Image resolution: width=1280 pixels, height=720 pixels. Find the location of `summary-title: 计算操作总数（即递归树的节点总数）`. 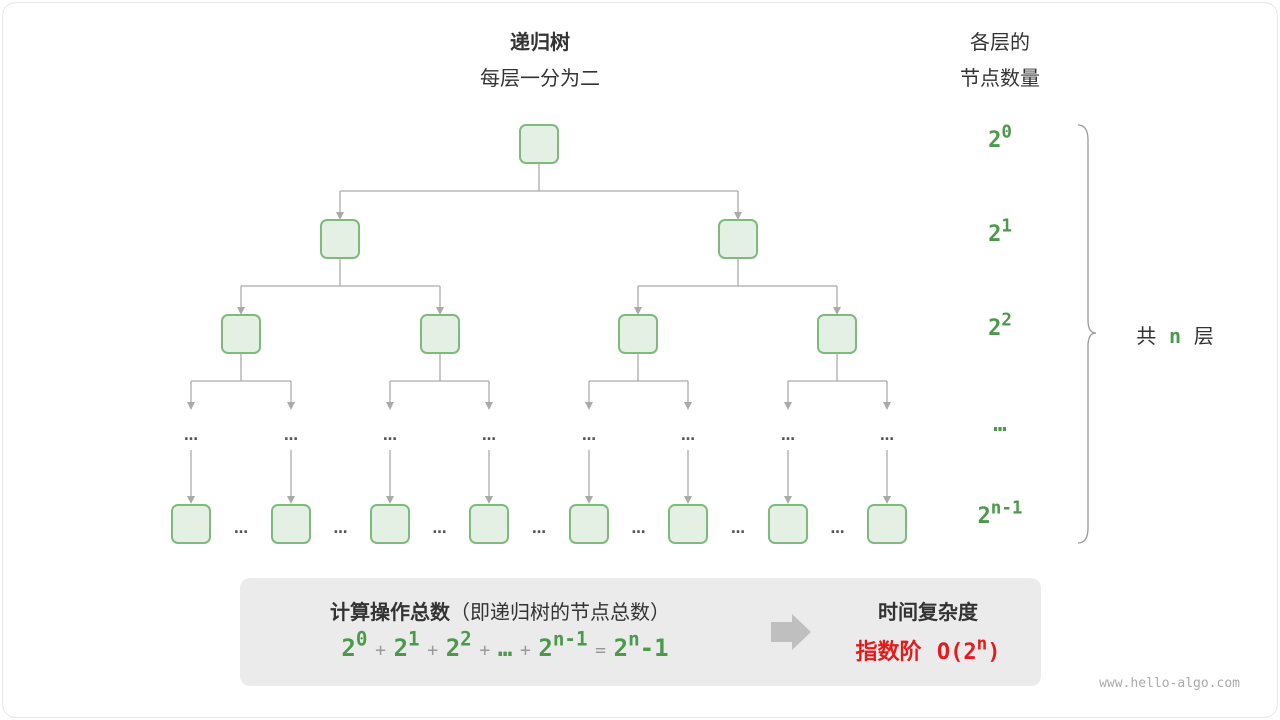

summary-title: 计算操作总数（即递归树的节点总数） is located at coordinates (500, 610).